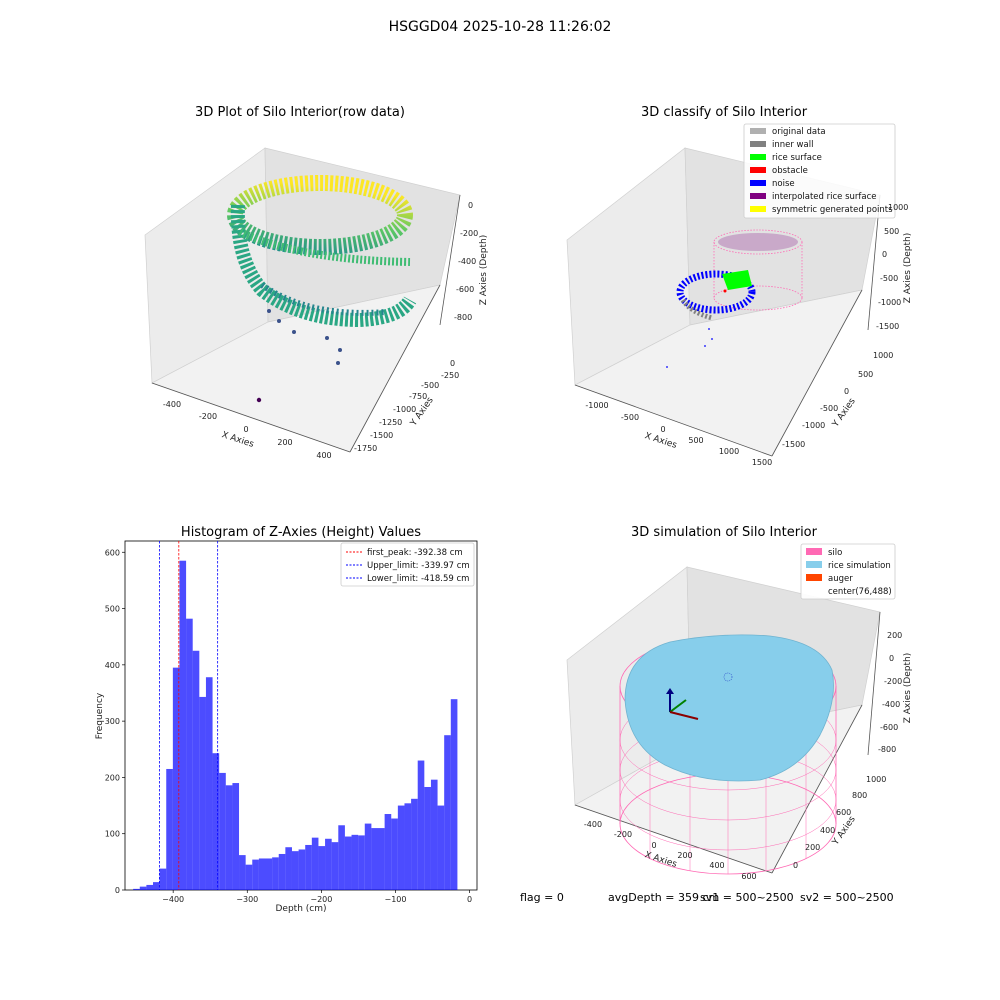 The width and height of the screenshot is (1000, 1000). Describe the element at coordinates (406, 406) in the screenshot. I see `raw-y-ticks: 0 -250 -500 -750 -1000 -1250 -1500 -1750` at that location.